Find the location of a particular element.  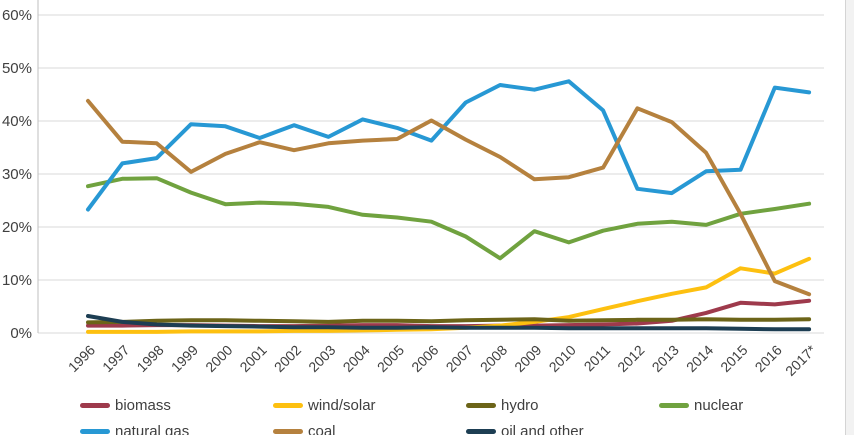

y-axis-tick-label: 10% is located at coordinates (17, 280).